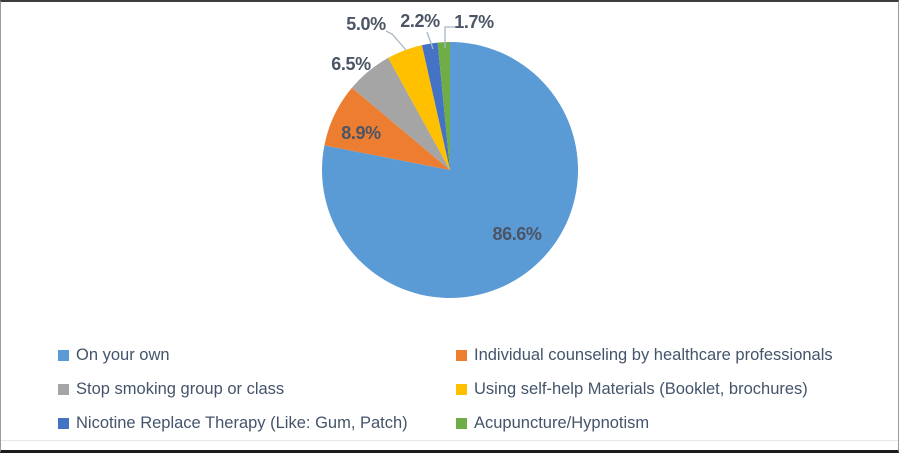  I want to click on pie-data-label-0: 86.6%, so click(516, 234).